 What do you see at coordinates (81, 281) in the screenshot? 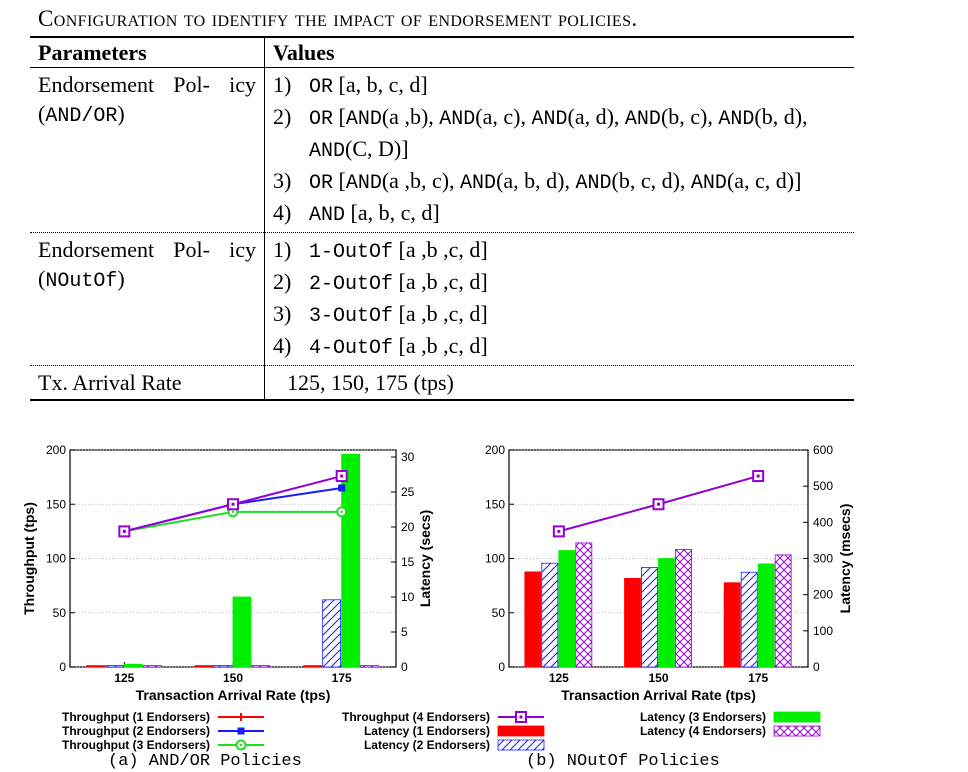
I see `parameter-mono: NOutOf` at bounding box center [81, 281].